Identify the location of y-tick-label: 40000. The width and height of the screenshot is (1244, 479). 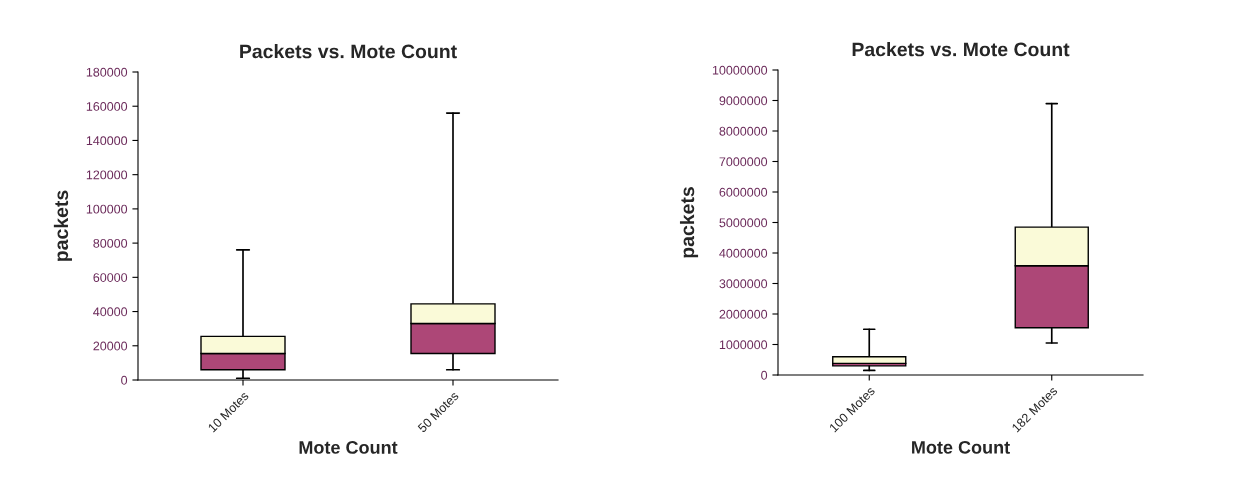
(110, 312).